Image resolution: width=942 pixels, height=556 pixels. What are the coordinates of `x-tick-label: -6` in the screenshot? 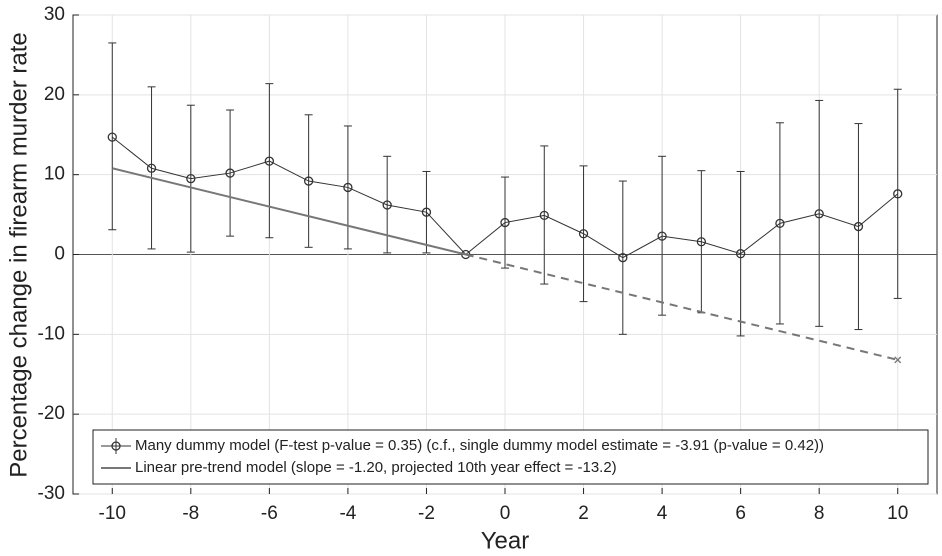 It's located at (269, 513).